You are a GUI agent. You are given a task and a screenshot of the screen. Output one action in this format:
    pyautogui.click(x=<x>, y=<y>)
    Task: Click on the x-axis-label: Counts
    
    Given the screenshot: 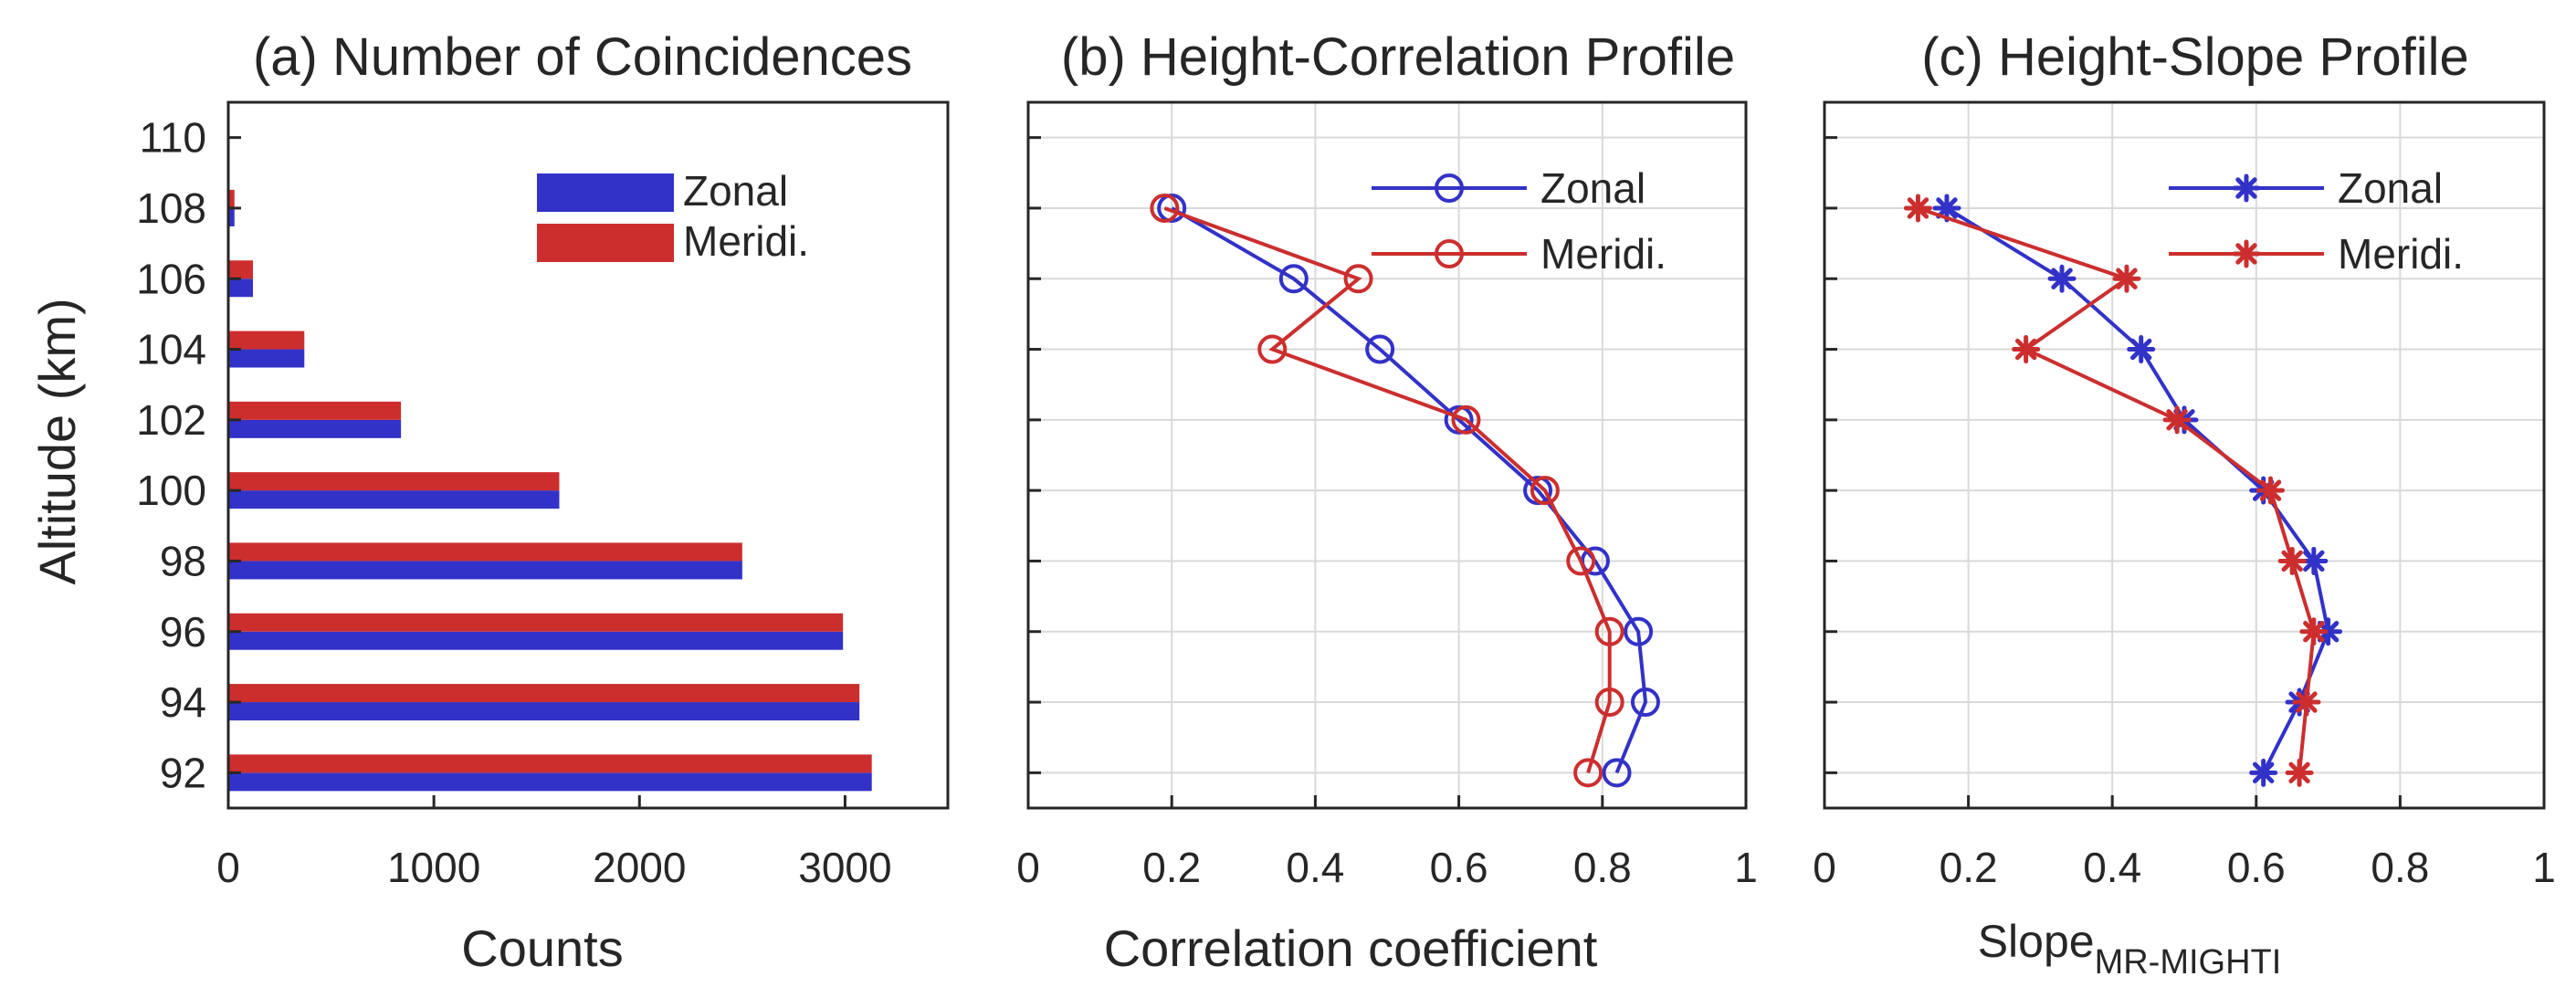 What is the action you would take?
    pyautogui.click(x=542, y=948)
    